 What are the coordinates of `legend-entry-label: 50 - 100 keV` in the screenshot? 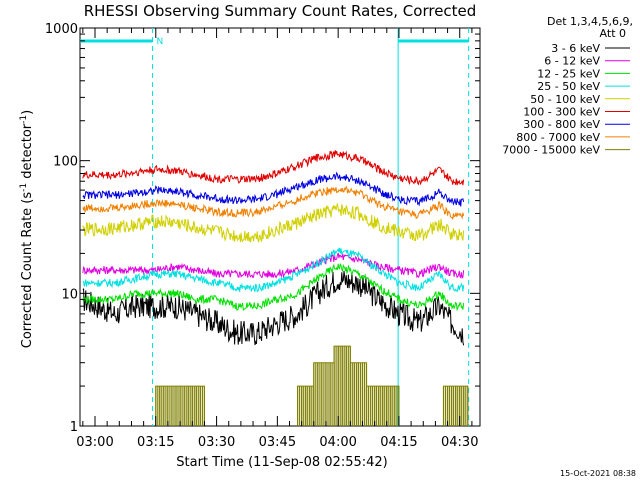 It's located at (565, 99).